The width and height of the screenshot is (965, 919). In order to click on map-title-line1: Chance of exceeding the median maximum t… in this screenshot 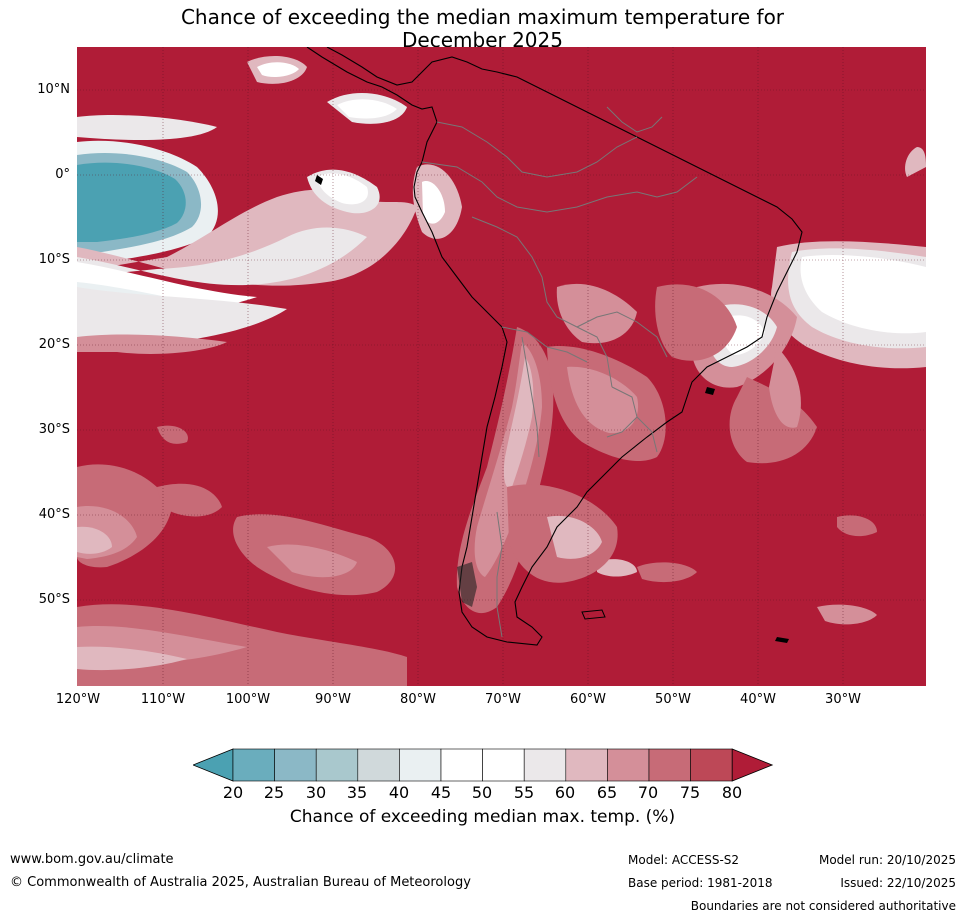, I will do `click(482, 17)`.